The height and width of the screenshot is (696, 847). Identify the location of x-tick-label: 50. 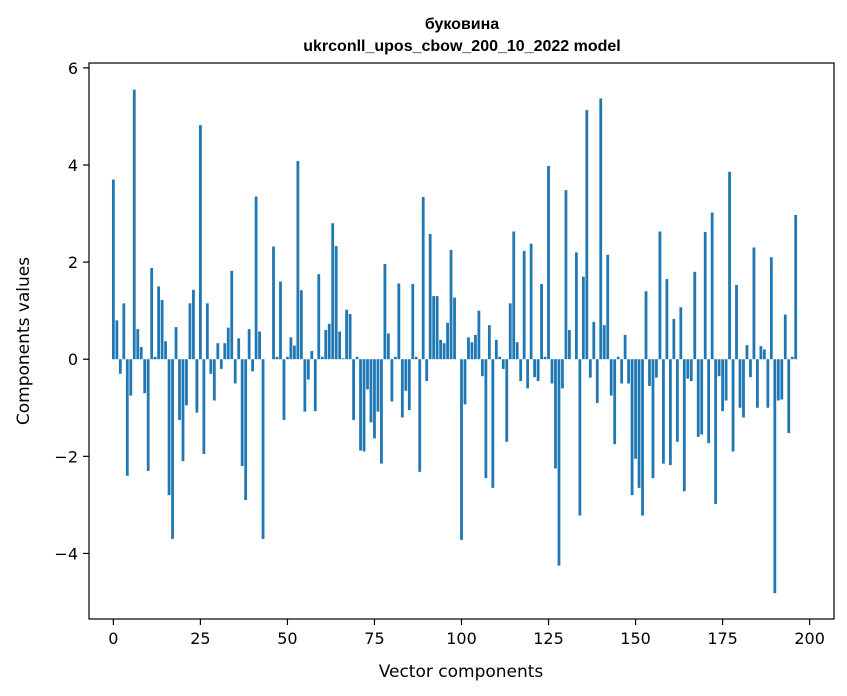
(287, 638).